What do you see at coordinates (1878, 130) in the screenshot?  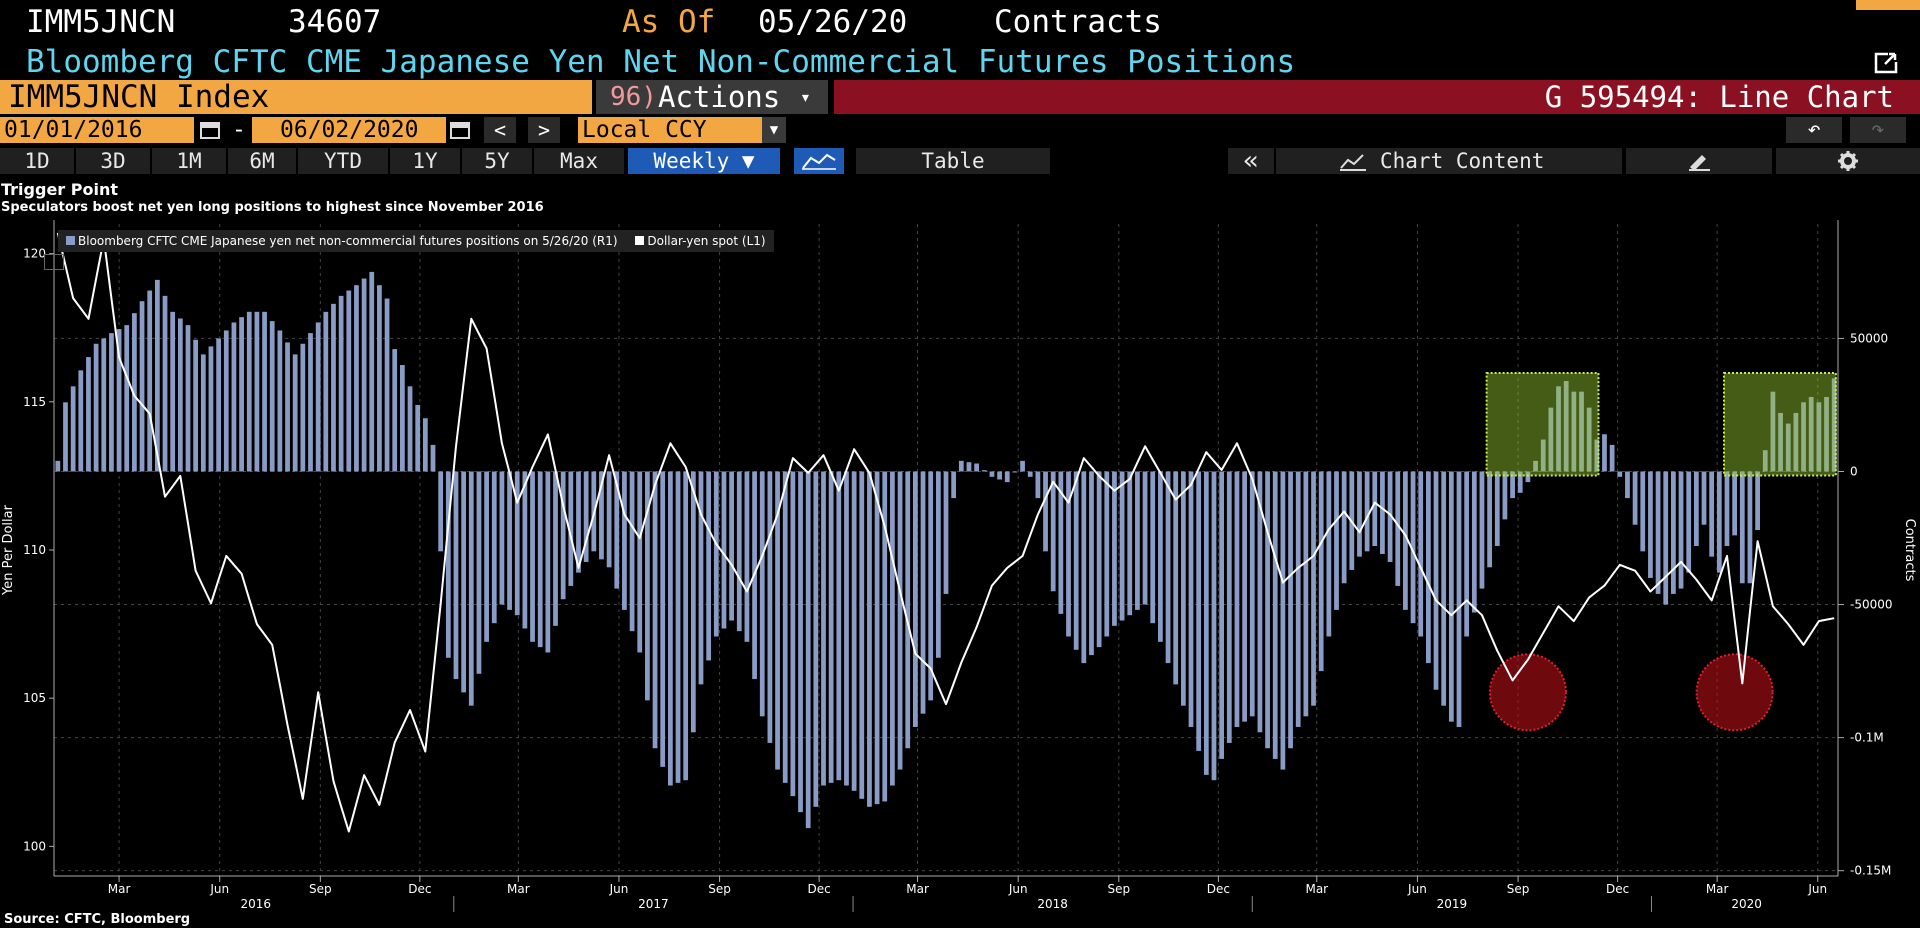 I see `redo-button: ↷` at bounding box center [1878, 130].